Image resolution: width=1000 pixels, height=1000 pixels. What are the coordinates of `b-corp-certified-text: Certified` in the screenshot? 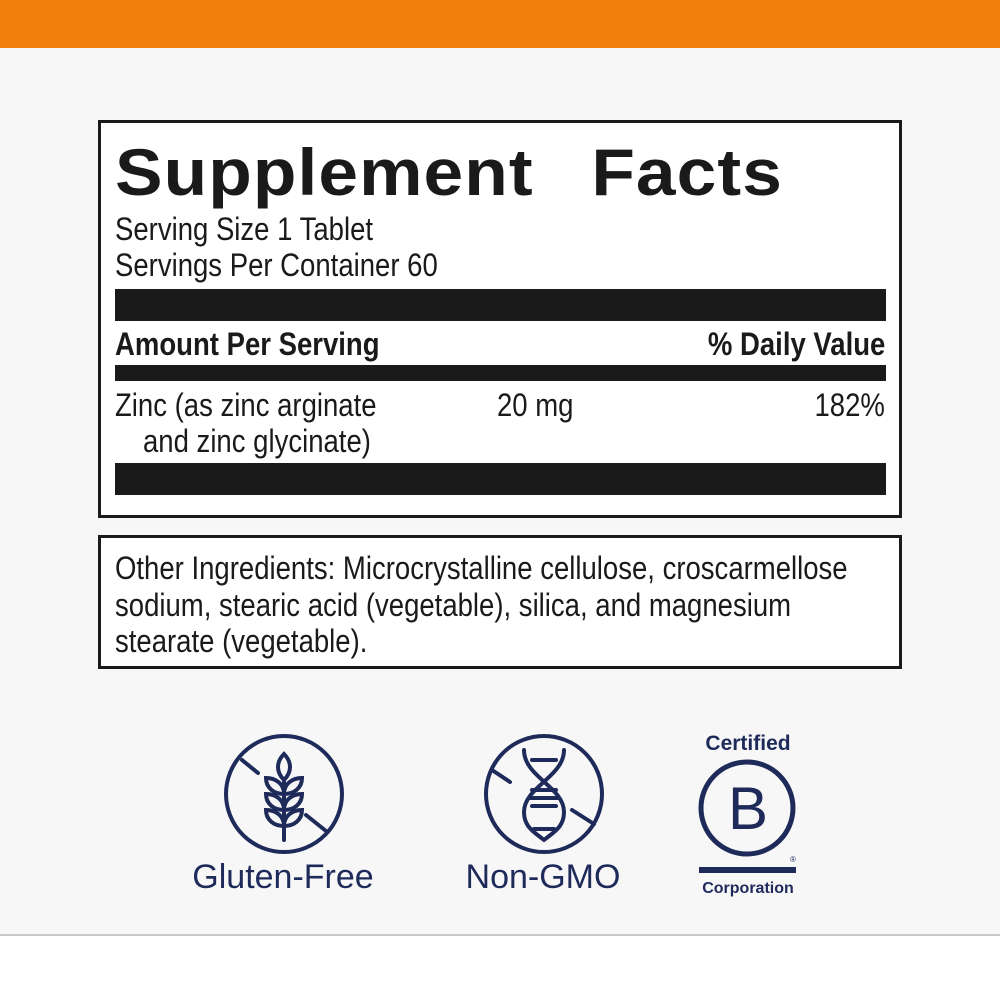 It's located at (748, 743).